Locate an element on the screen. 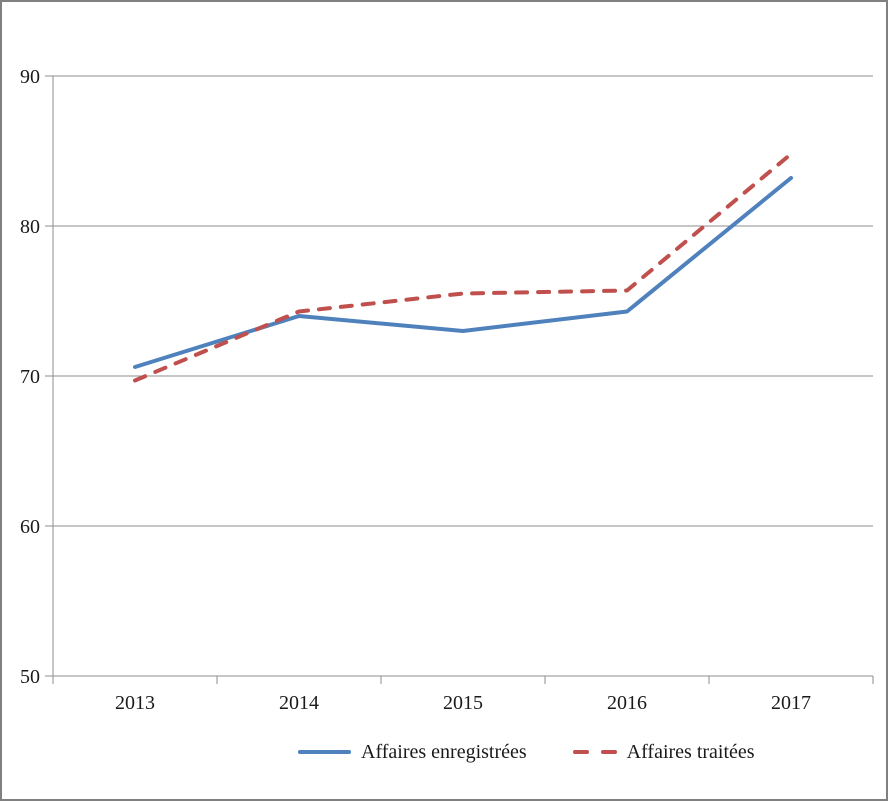 The width and height of the screenshot is (888, 801). legend-dashed-line-swatch is located at coordinates (594, 752).